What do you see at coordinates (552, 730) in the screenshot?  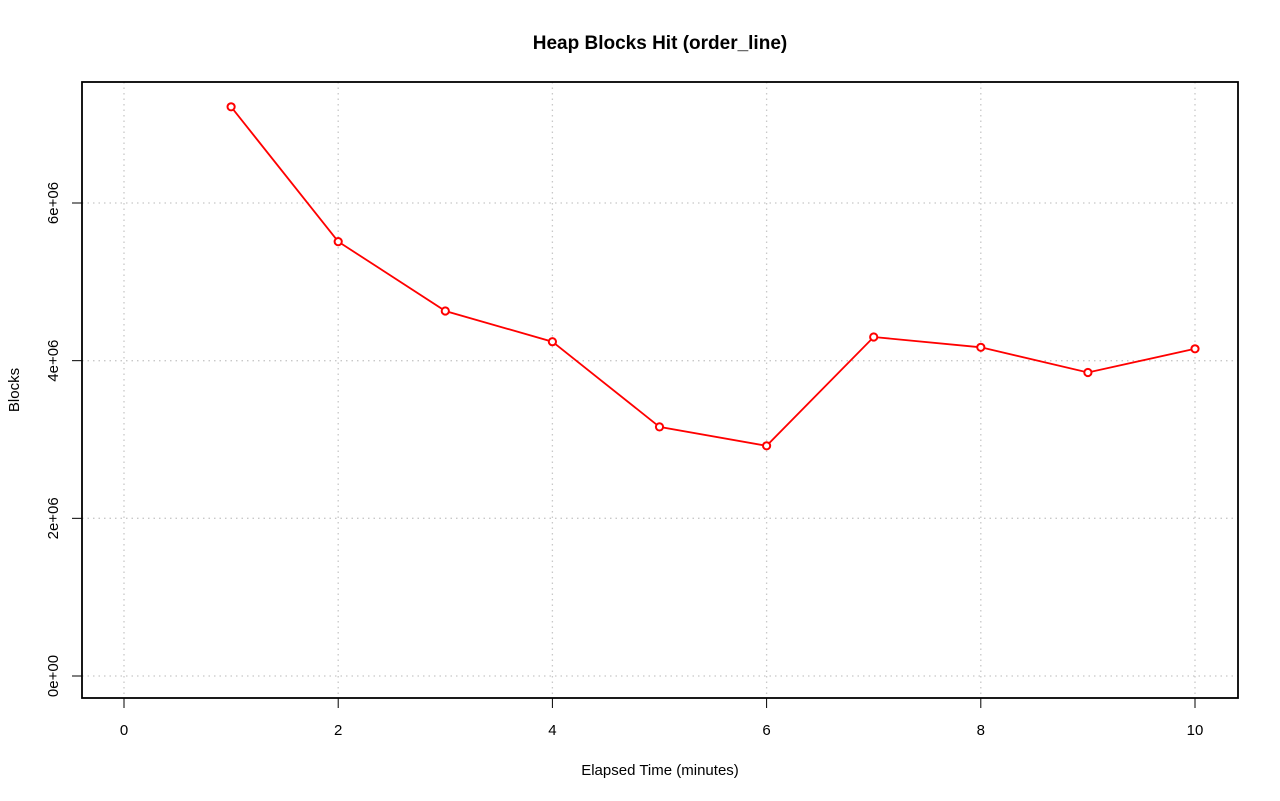 I see `x-tick-label: 4` at bounding box center [552, 730].